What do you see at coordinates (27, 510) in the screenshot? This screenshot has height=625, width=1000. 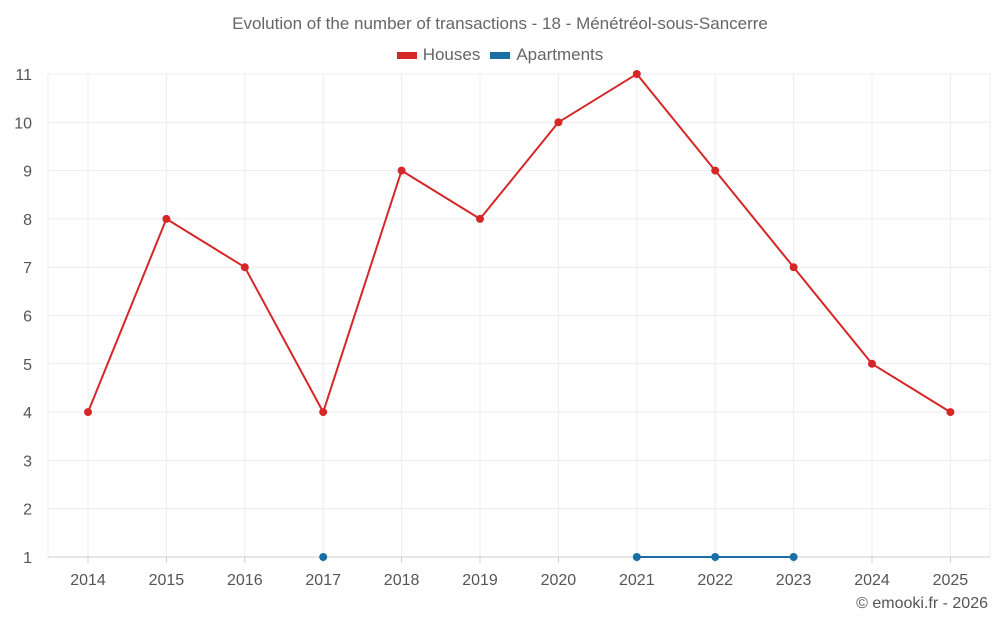 I see `y-tick-label-2: 2` at bounding box center [27, 510].